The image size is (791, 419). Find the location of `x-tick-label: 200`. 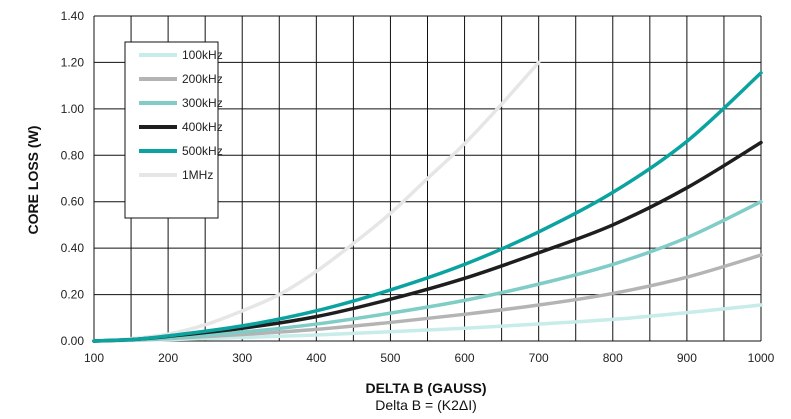

x-tick-label: 200 is located at coordinates (168, 358).